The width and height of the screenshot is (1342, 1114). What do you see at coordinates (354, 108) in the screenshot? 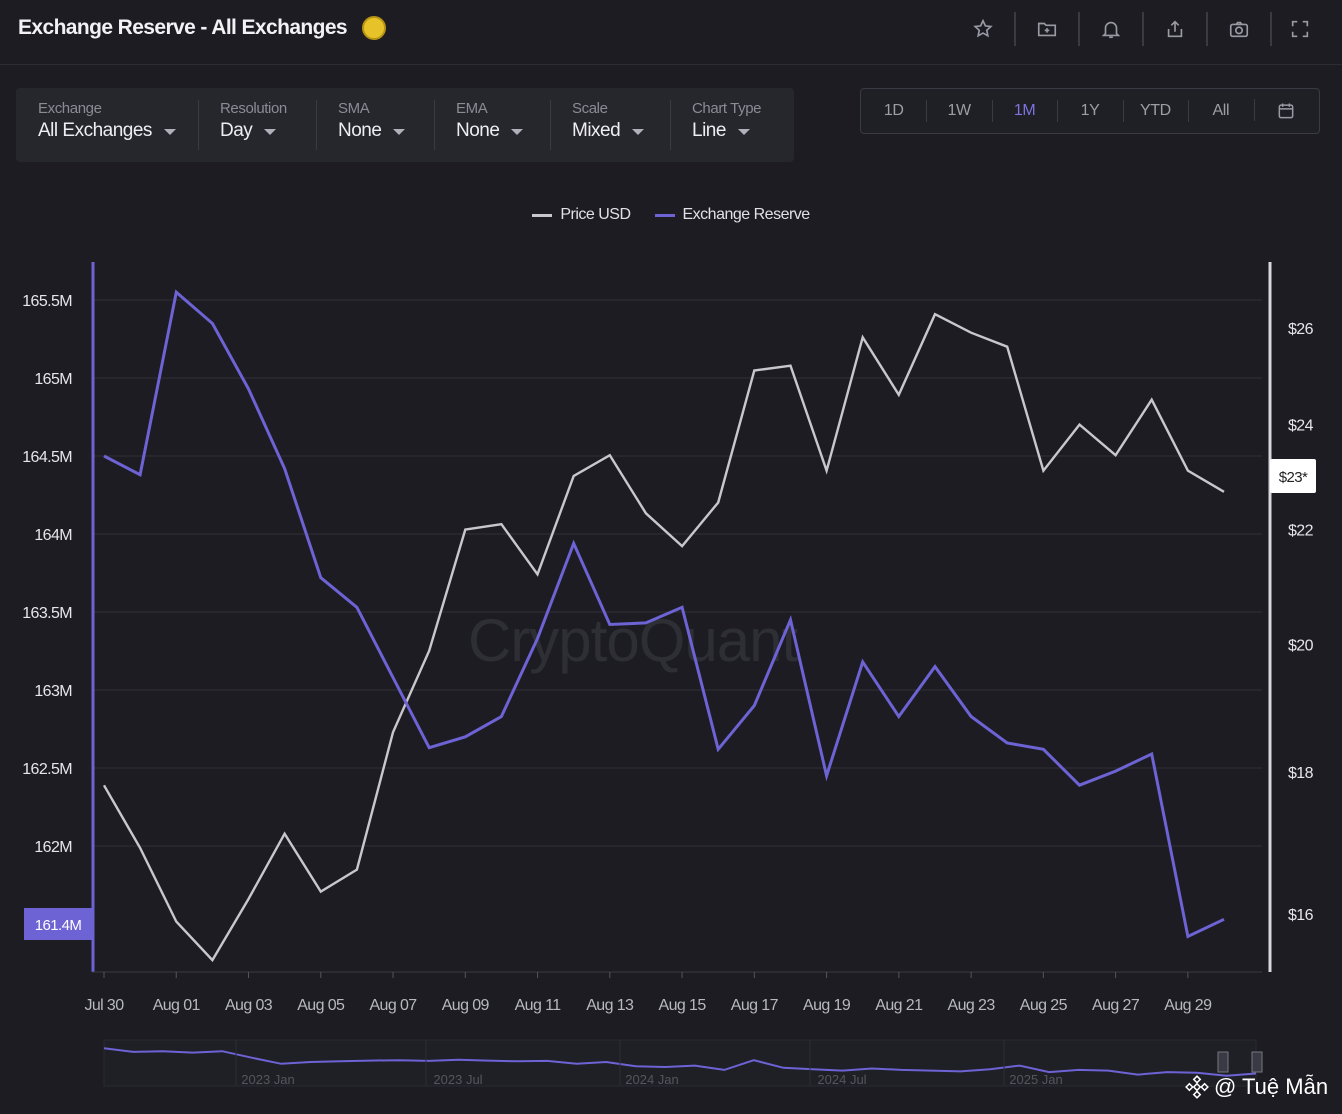
I see `sma-label: SMA` at bounding box center [354, 108].